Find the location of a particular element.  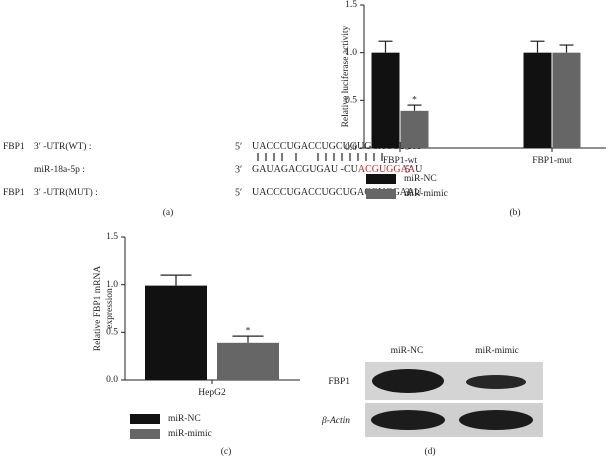

x-tick-label: FBP1-mut is located at coordinates (552, 161).